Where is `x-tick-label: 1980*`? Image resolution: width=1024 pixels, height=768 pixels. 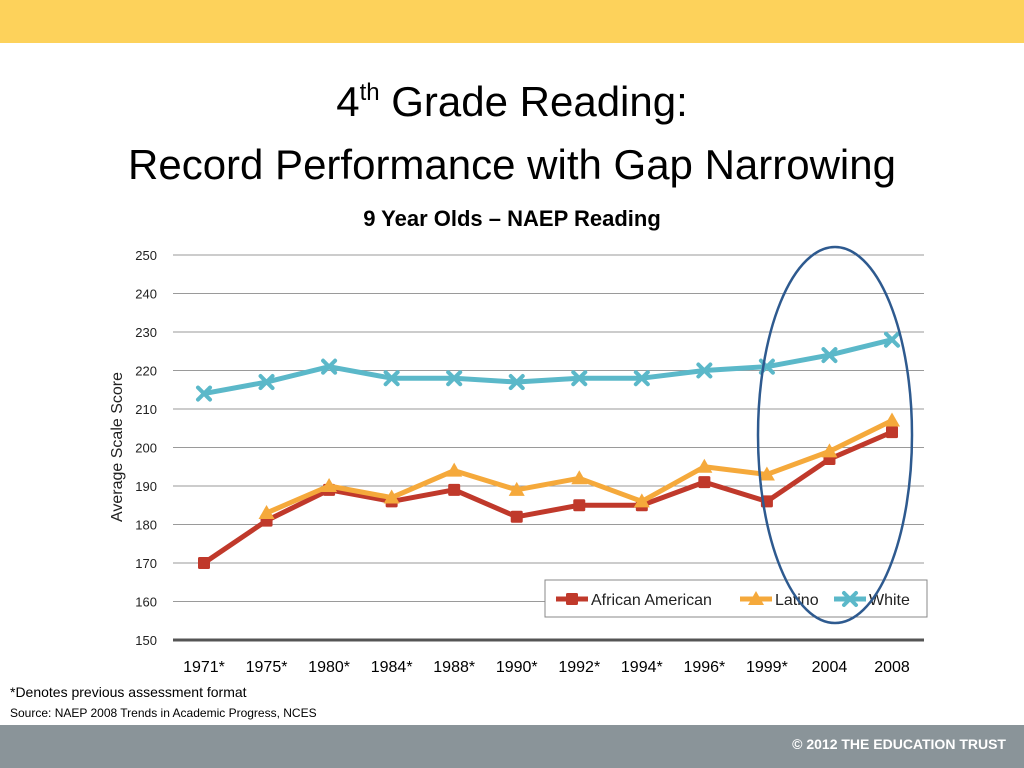 x-tick-label: 1980* is located at coordinates (329, 667).